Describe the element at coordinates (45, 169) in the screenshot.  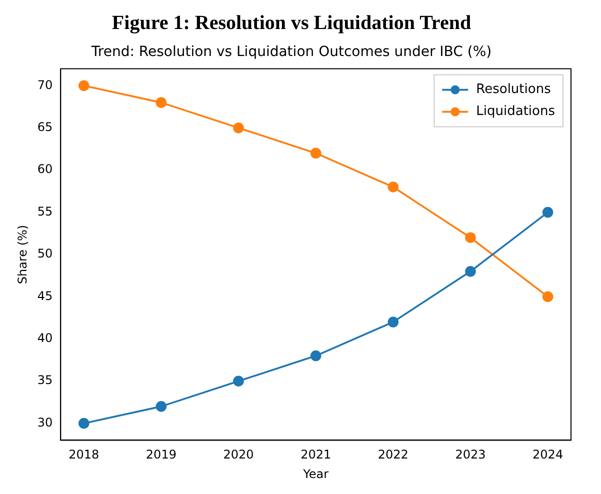
I see `y-tick-label: 60` at that location.